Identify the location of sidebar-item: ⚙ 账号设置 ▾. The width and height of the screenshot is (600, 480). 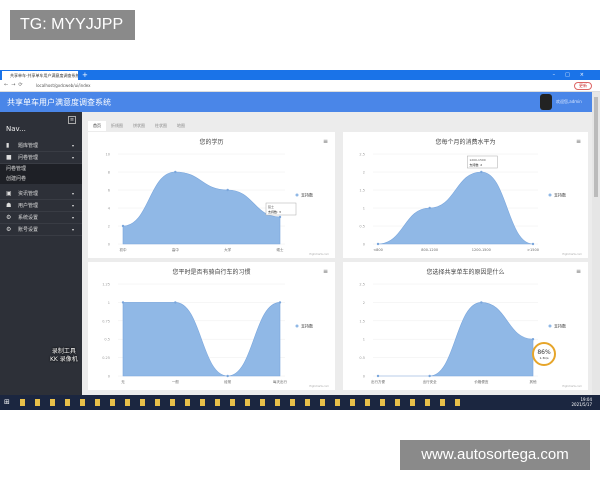
(41, 230).